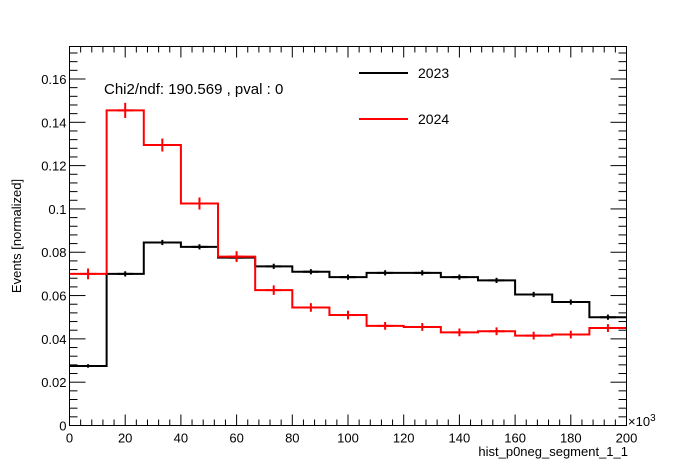 This screenshot has width=696, height=472. I want to click on y-tick-label: 0.06, so click(53, 296).